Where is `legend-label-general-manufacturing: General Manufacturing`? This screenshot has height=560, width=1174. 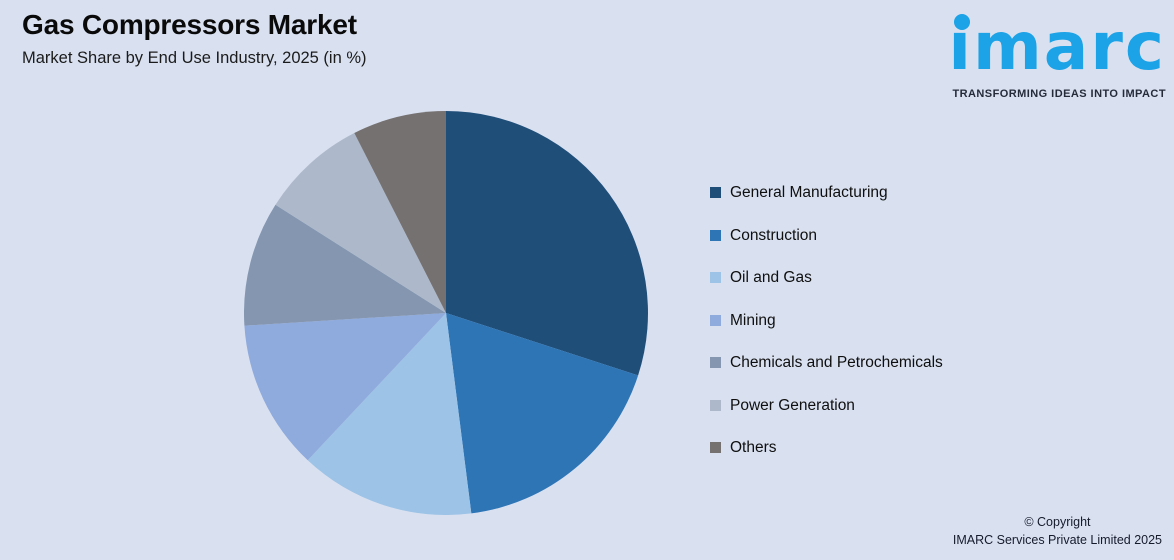 legend-label-general-manufacturing: General Manufacturing is located at coordinates (809, 192).